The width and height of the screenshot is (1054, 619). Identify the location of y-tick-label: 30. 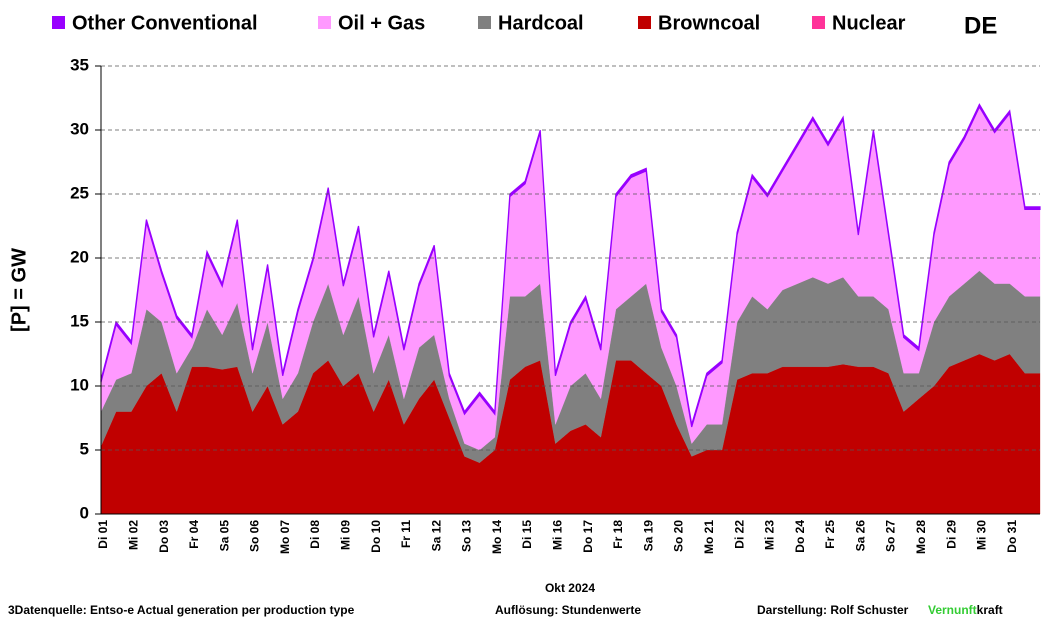
(79, 128).